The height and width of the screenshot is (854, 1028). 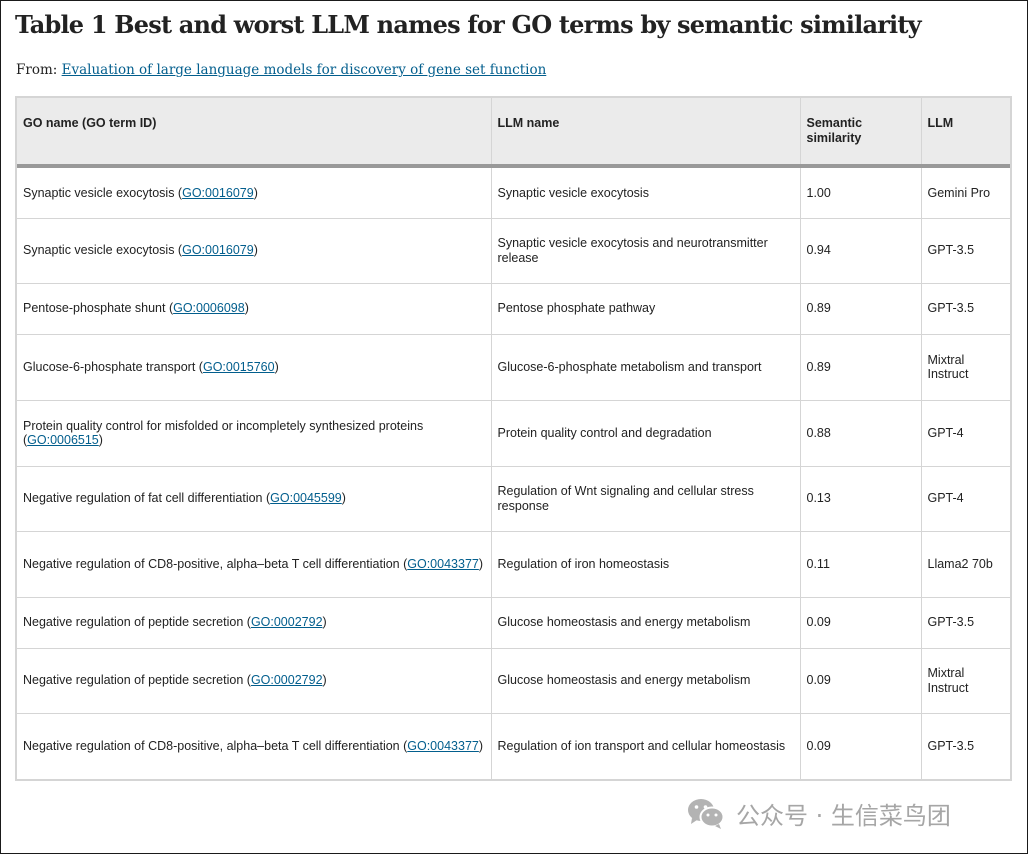 What do you see at coordinates (646, 564) in the screenshot?
I see `cell-llm-name: Regulation of iron homeostasis` at bounding box center [646, 564].